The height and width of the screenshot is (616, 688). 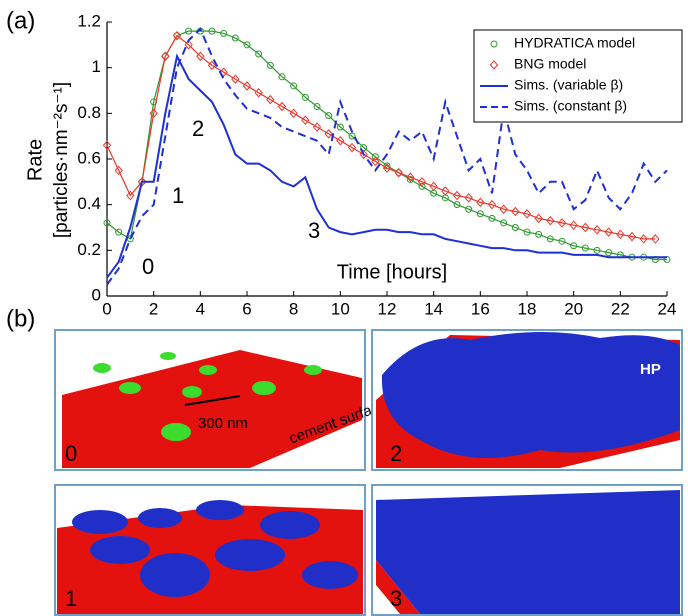 I want to click on x-tick-label: 16, so click(x=480, y=308).